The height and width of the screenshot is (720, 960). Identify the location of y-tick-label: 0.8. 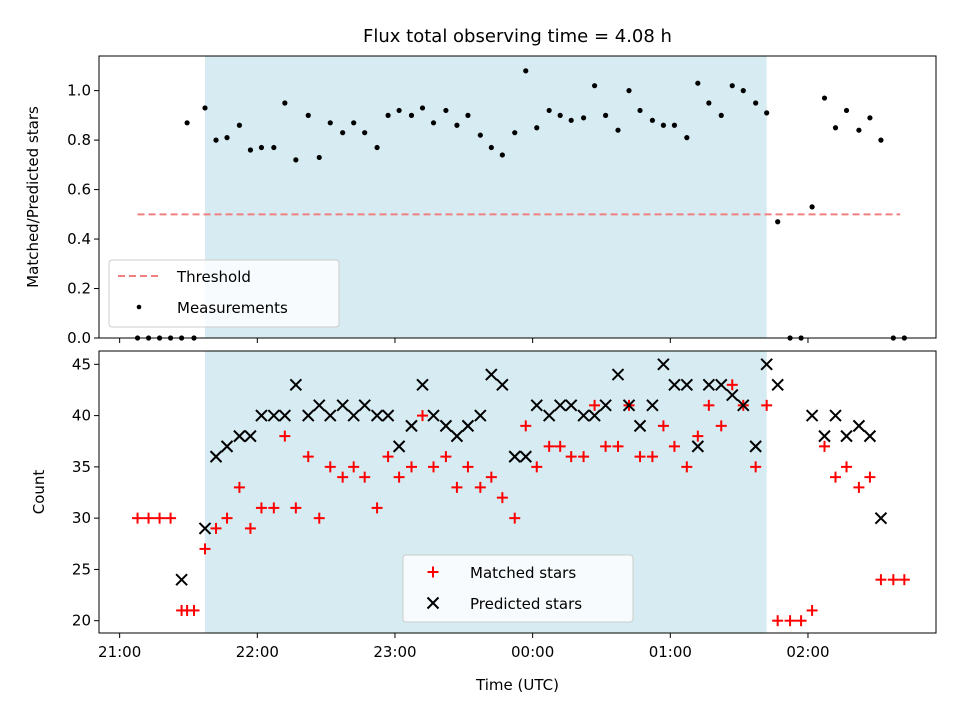
(79, 140).